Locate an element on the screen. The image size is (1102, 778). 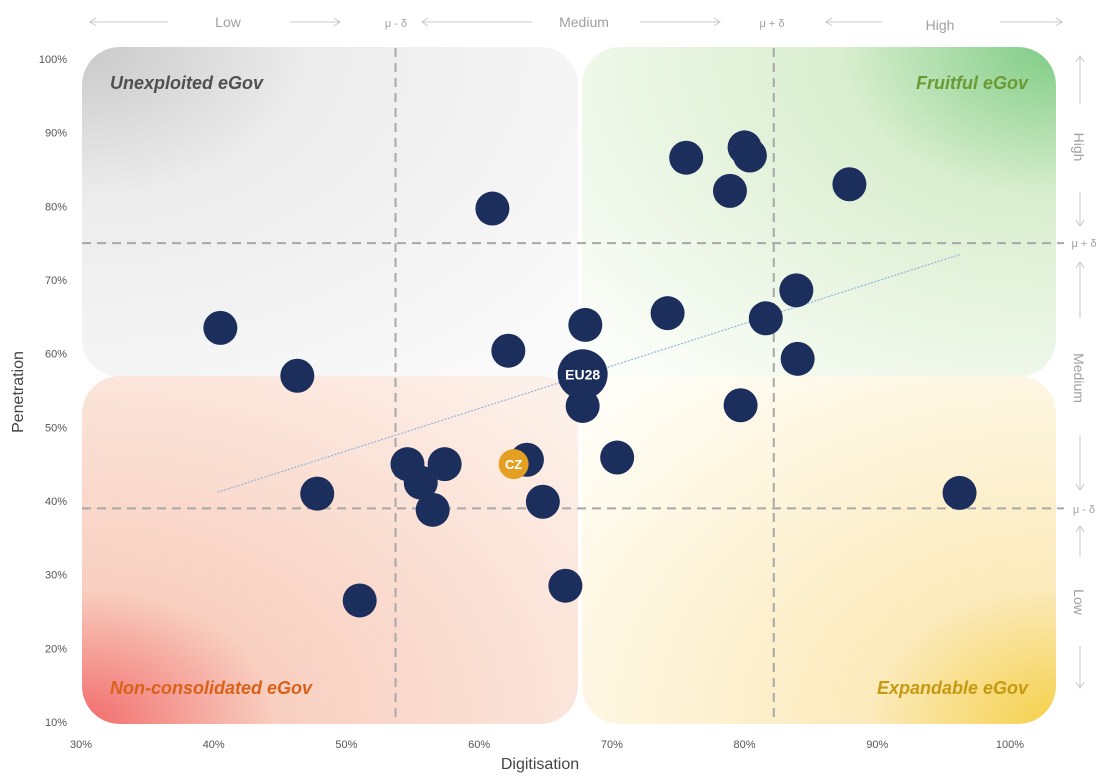
highlight-point-cz is located at coordinates (513, 464).